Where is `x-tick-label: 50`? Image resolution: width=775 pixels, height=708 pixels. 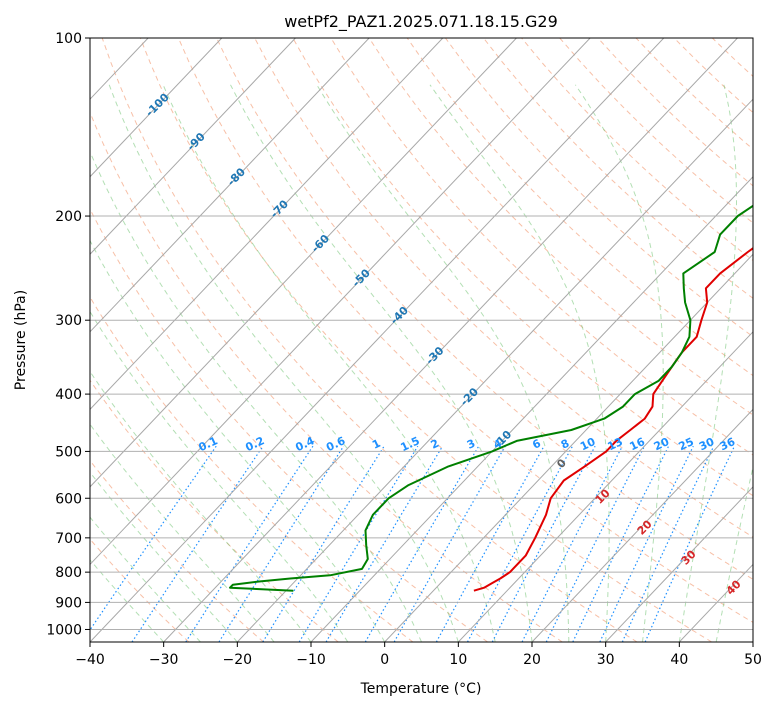
x-tick-label: 50 is located at coordinates (753, 660).